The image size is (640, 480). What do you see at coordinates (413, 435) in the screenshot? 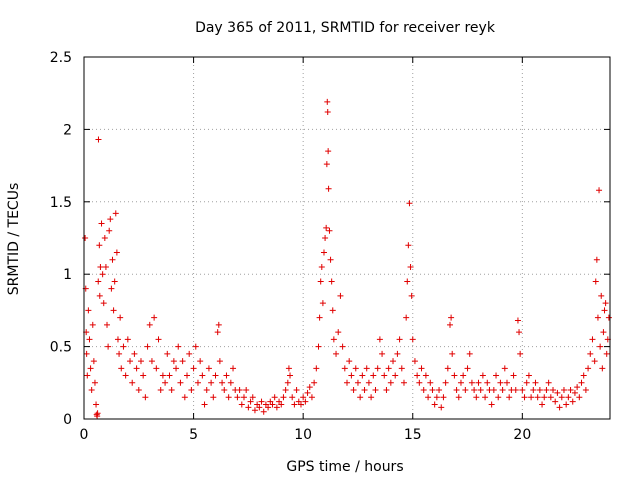
I see `x-tick-label: 15` at bounding box center [413, 435].